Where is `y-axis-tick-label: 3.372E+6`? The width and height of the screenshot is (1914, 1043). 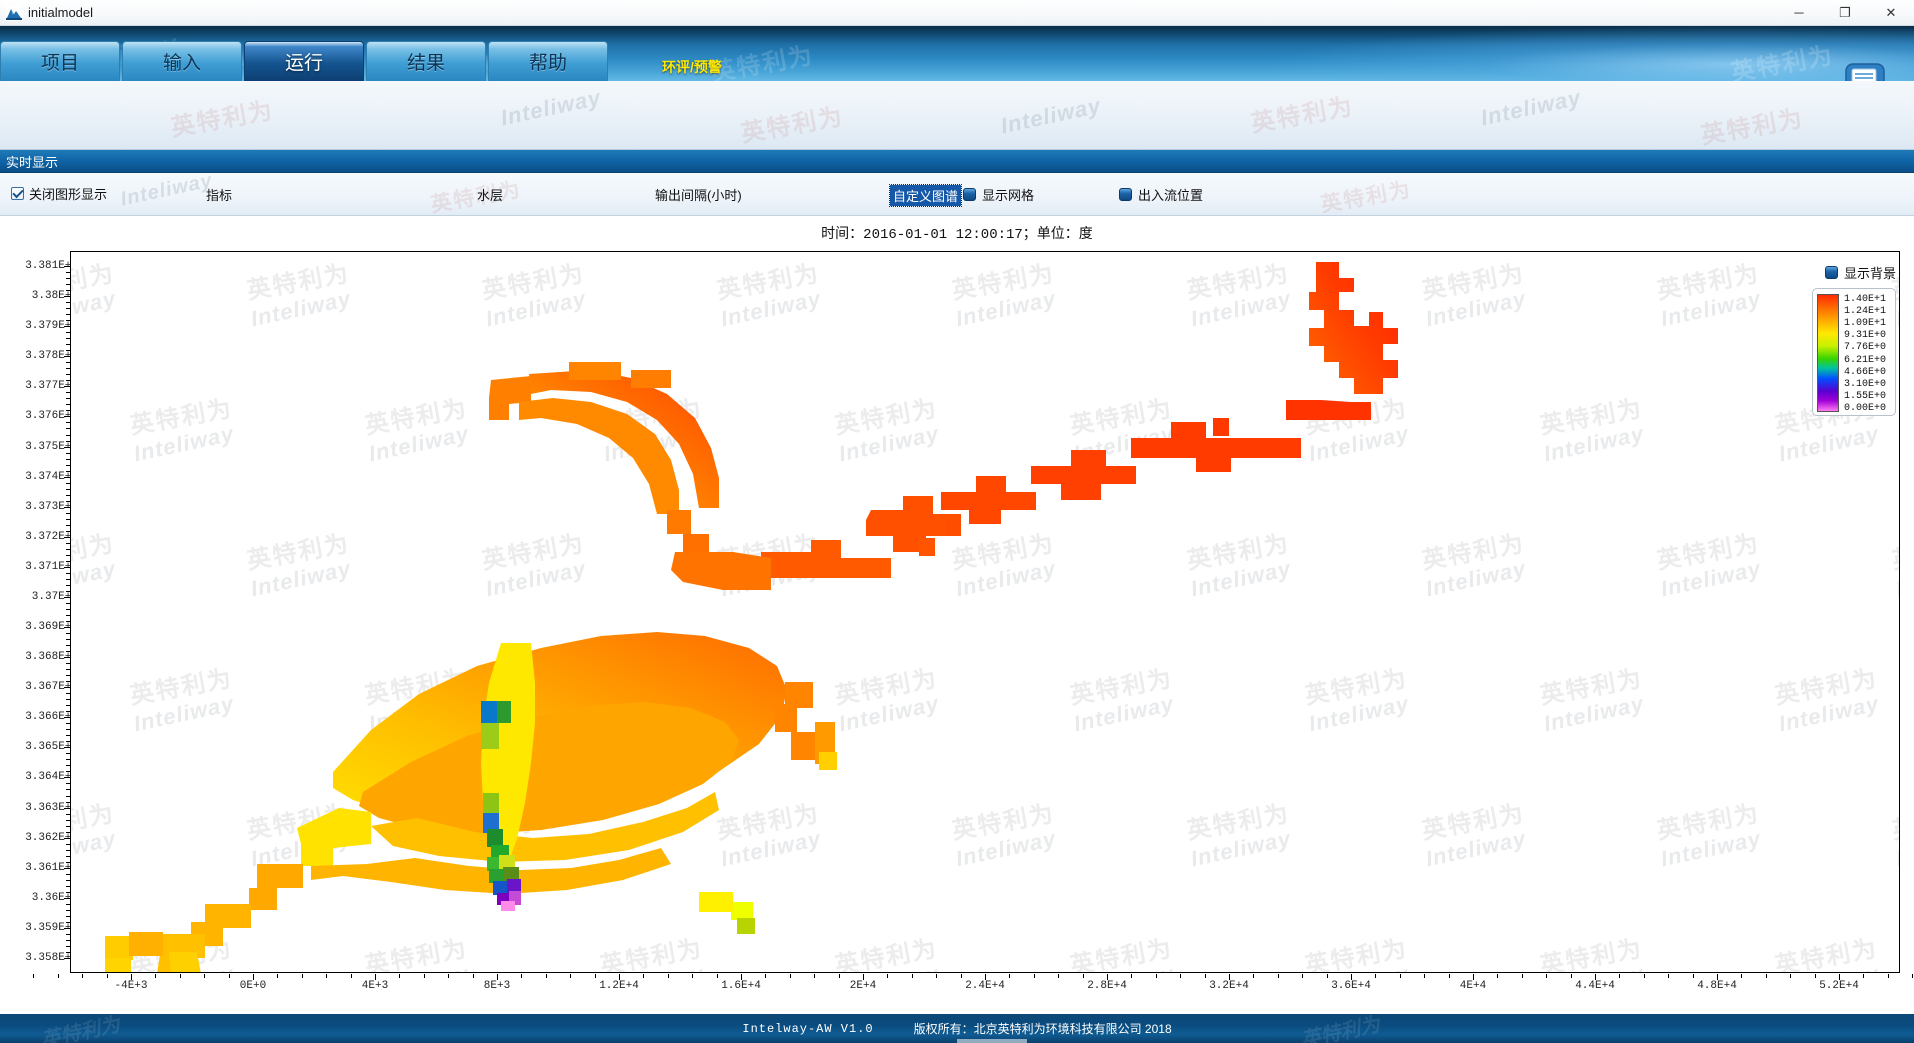
y-axis-tick-label: 3.372E+6 is located at coordinates (51, 536).